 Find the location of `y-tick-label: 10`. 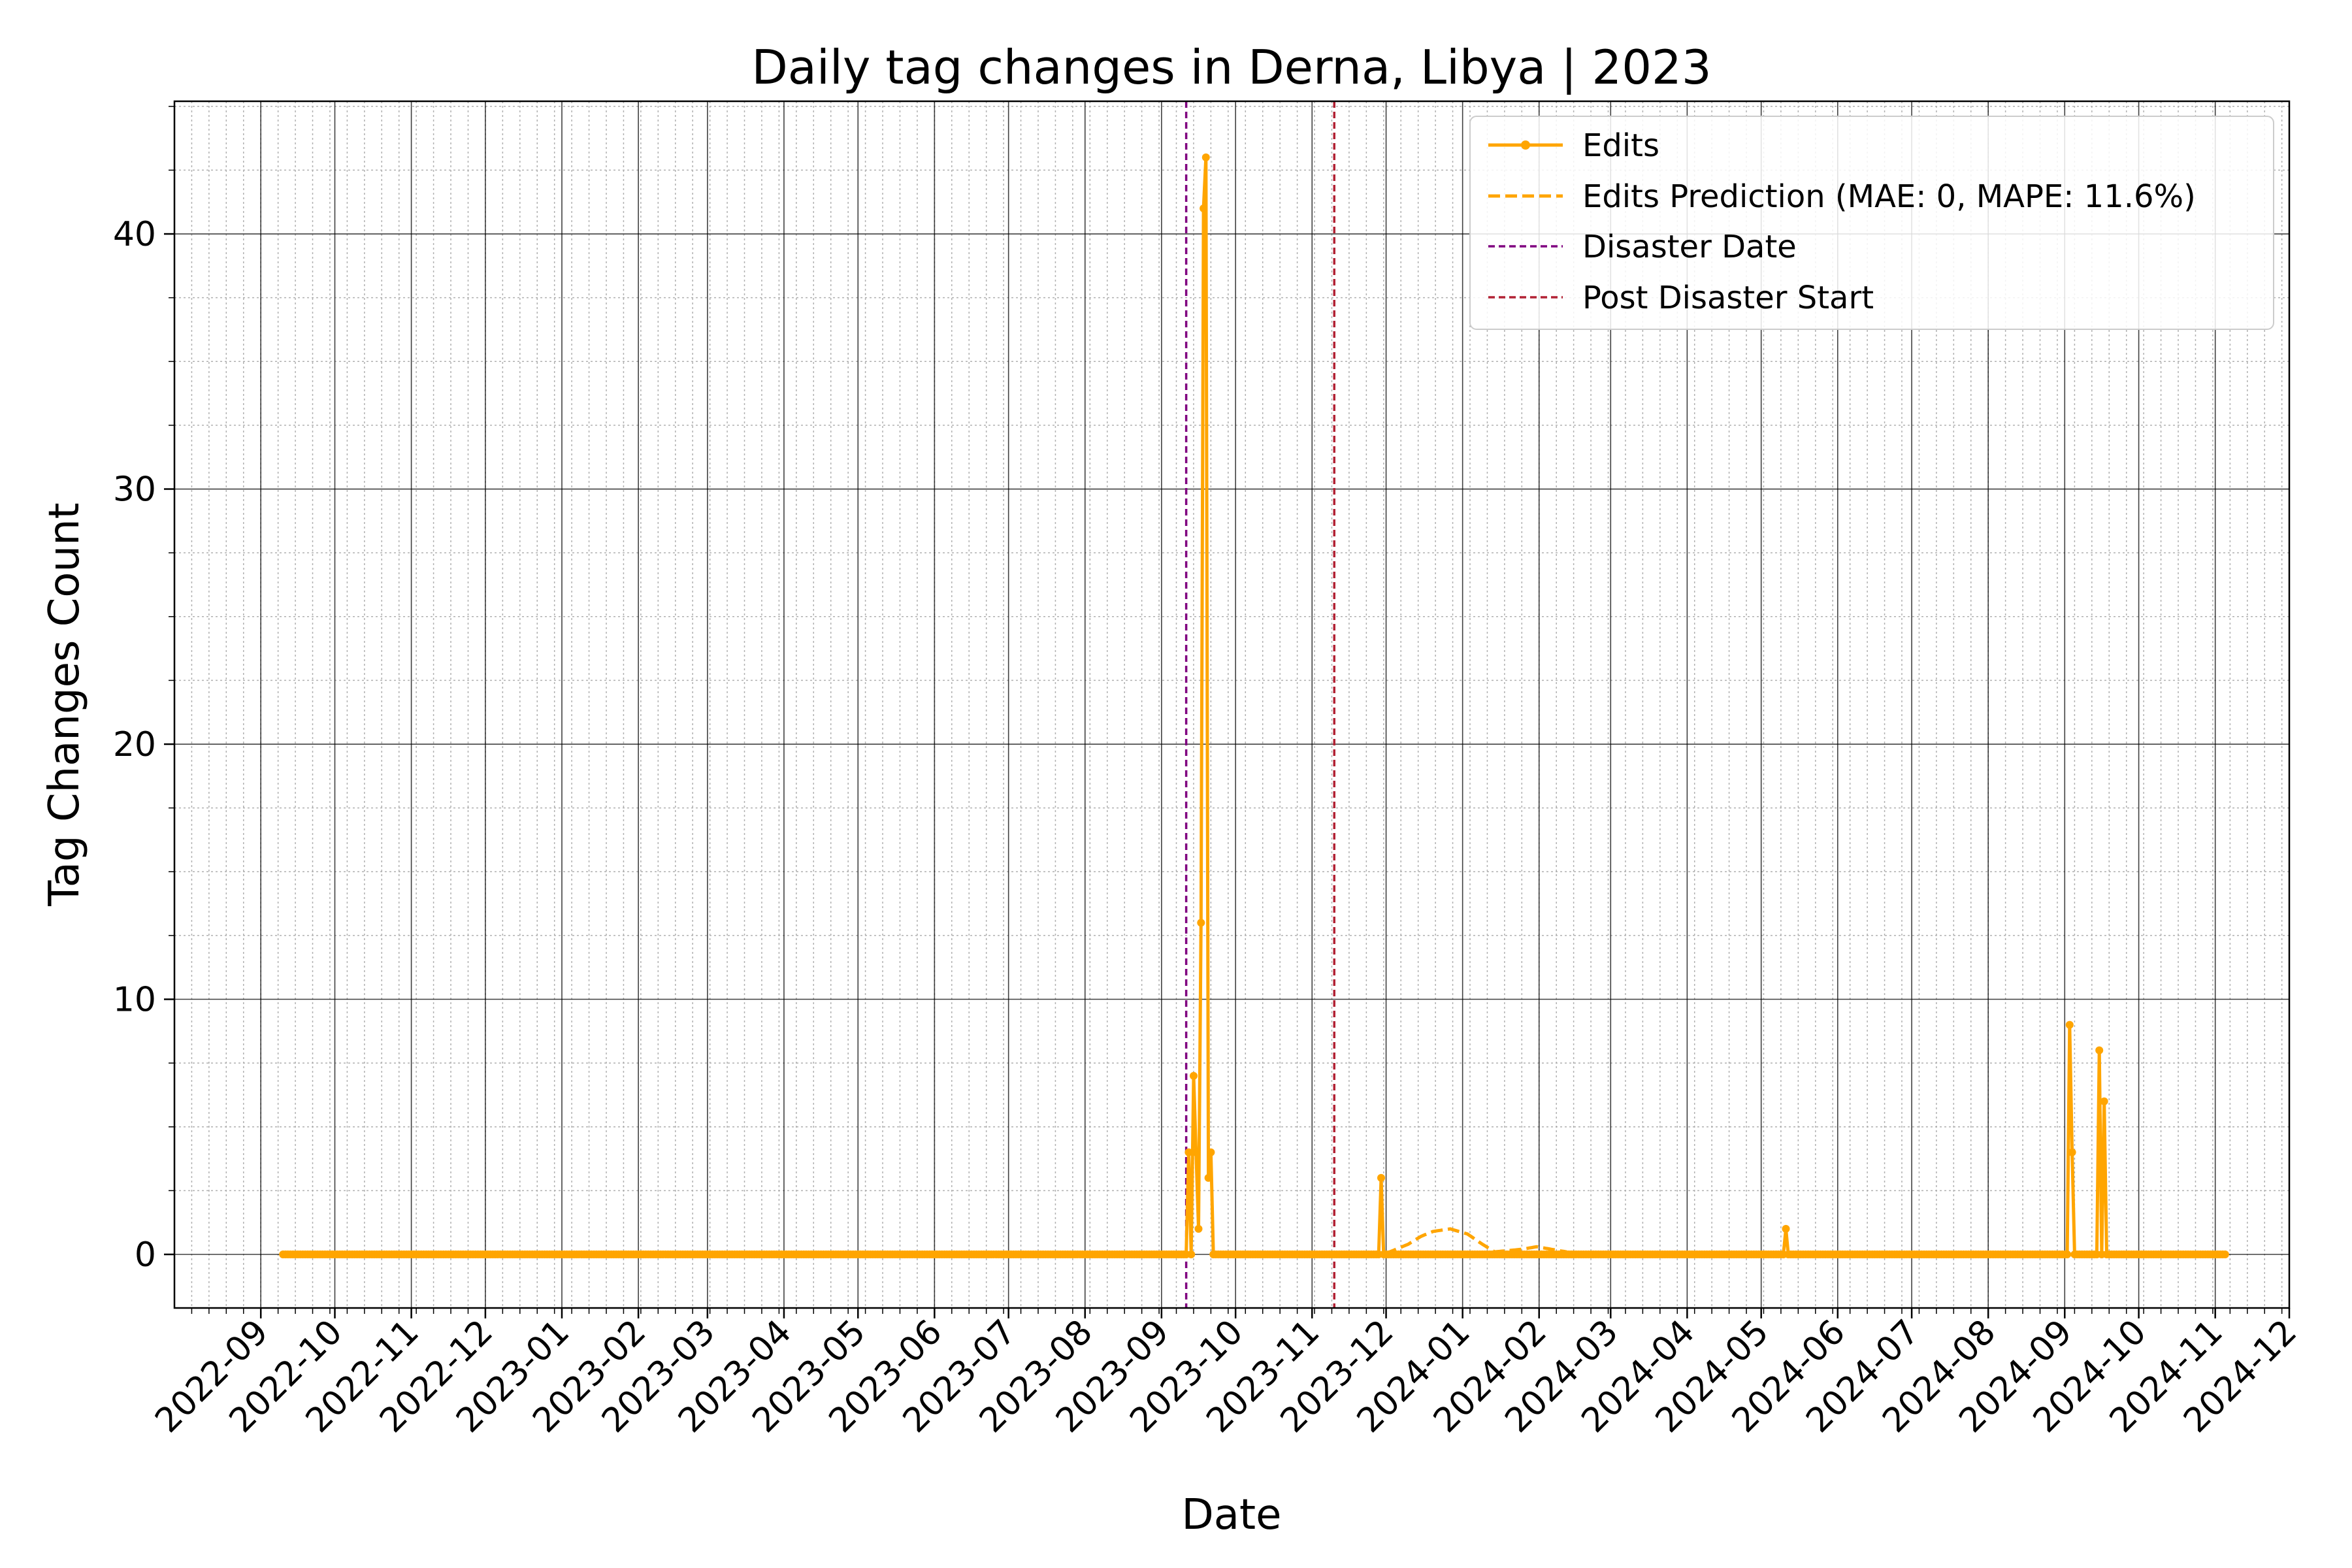

y-tick-label: 10 is located at coordinates (134, 1000).